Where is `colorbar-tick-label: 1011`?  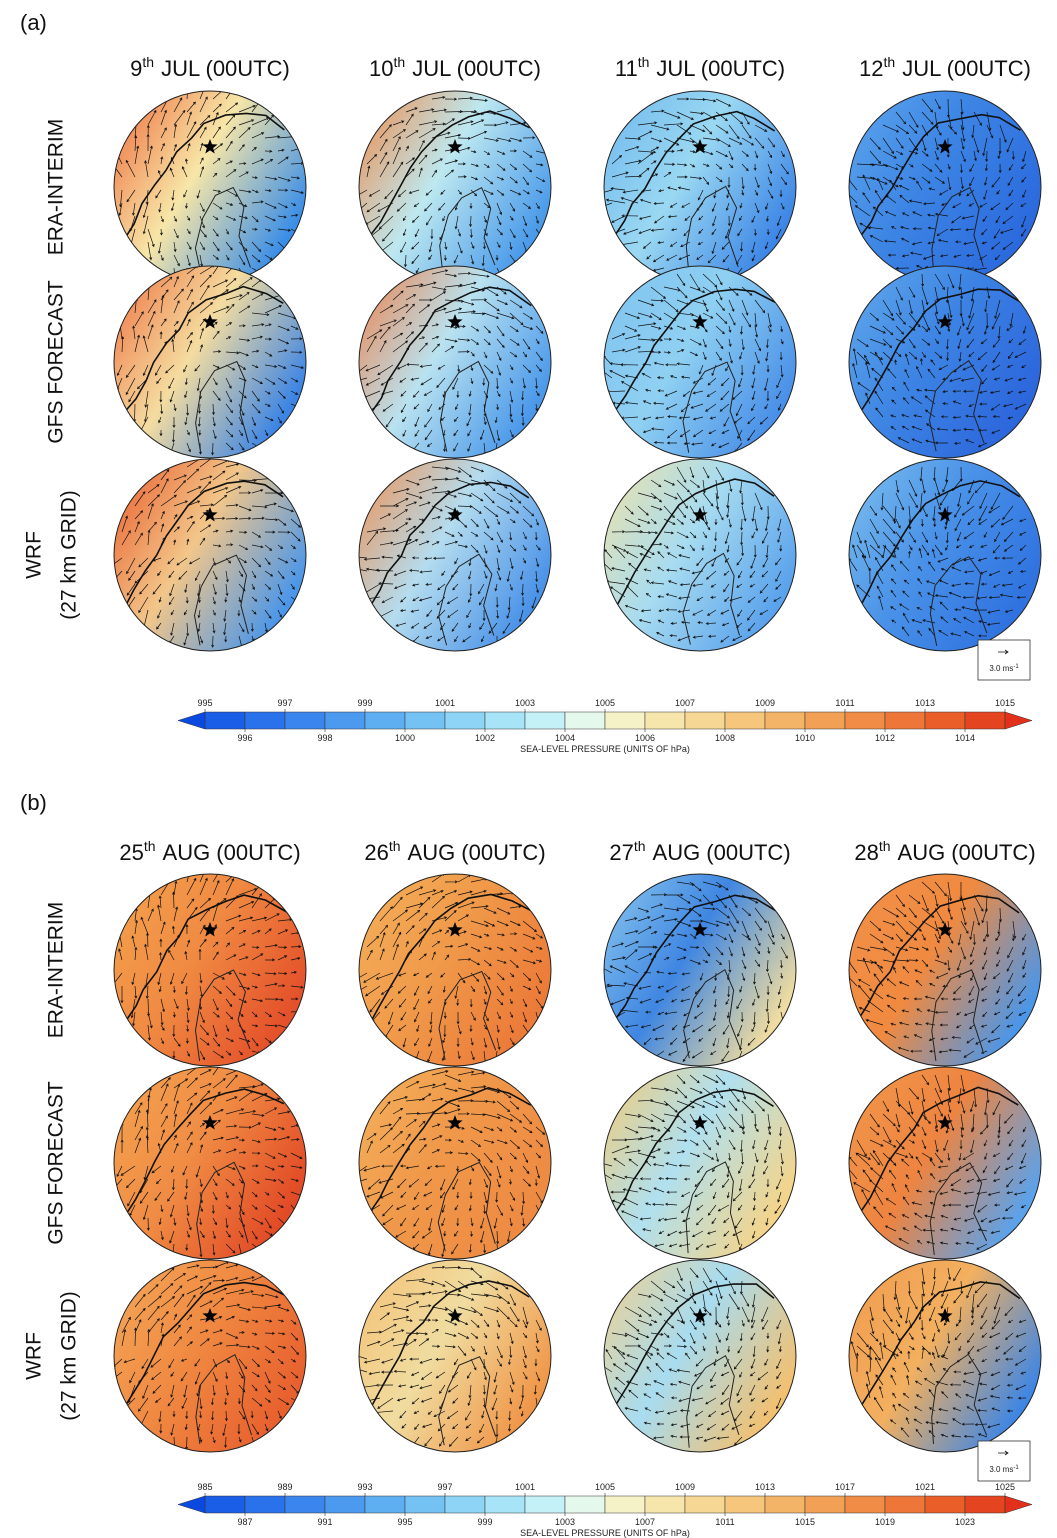 colorbar-tick-label: 1011 is located at coordinates (844, 703).